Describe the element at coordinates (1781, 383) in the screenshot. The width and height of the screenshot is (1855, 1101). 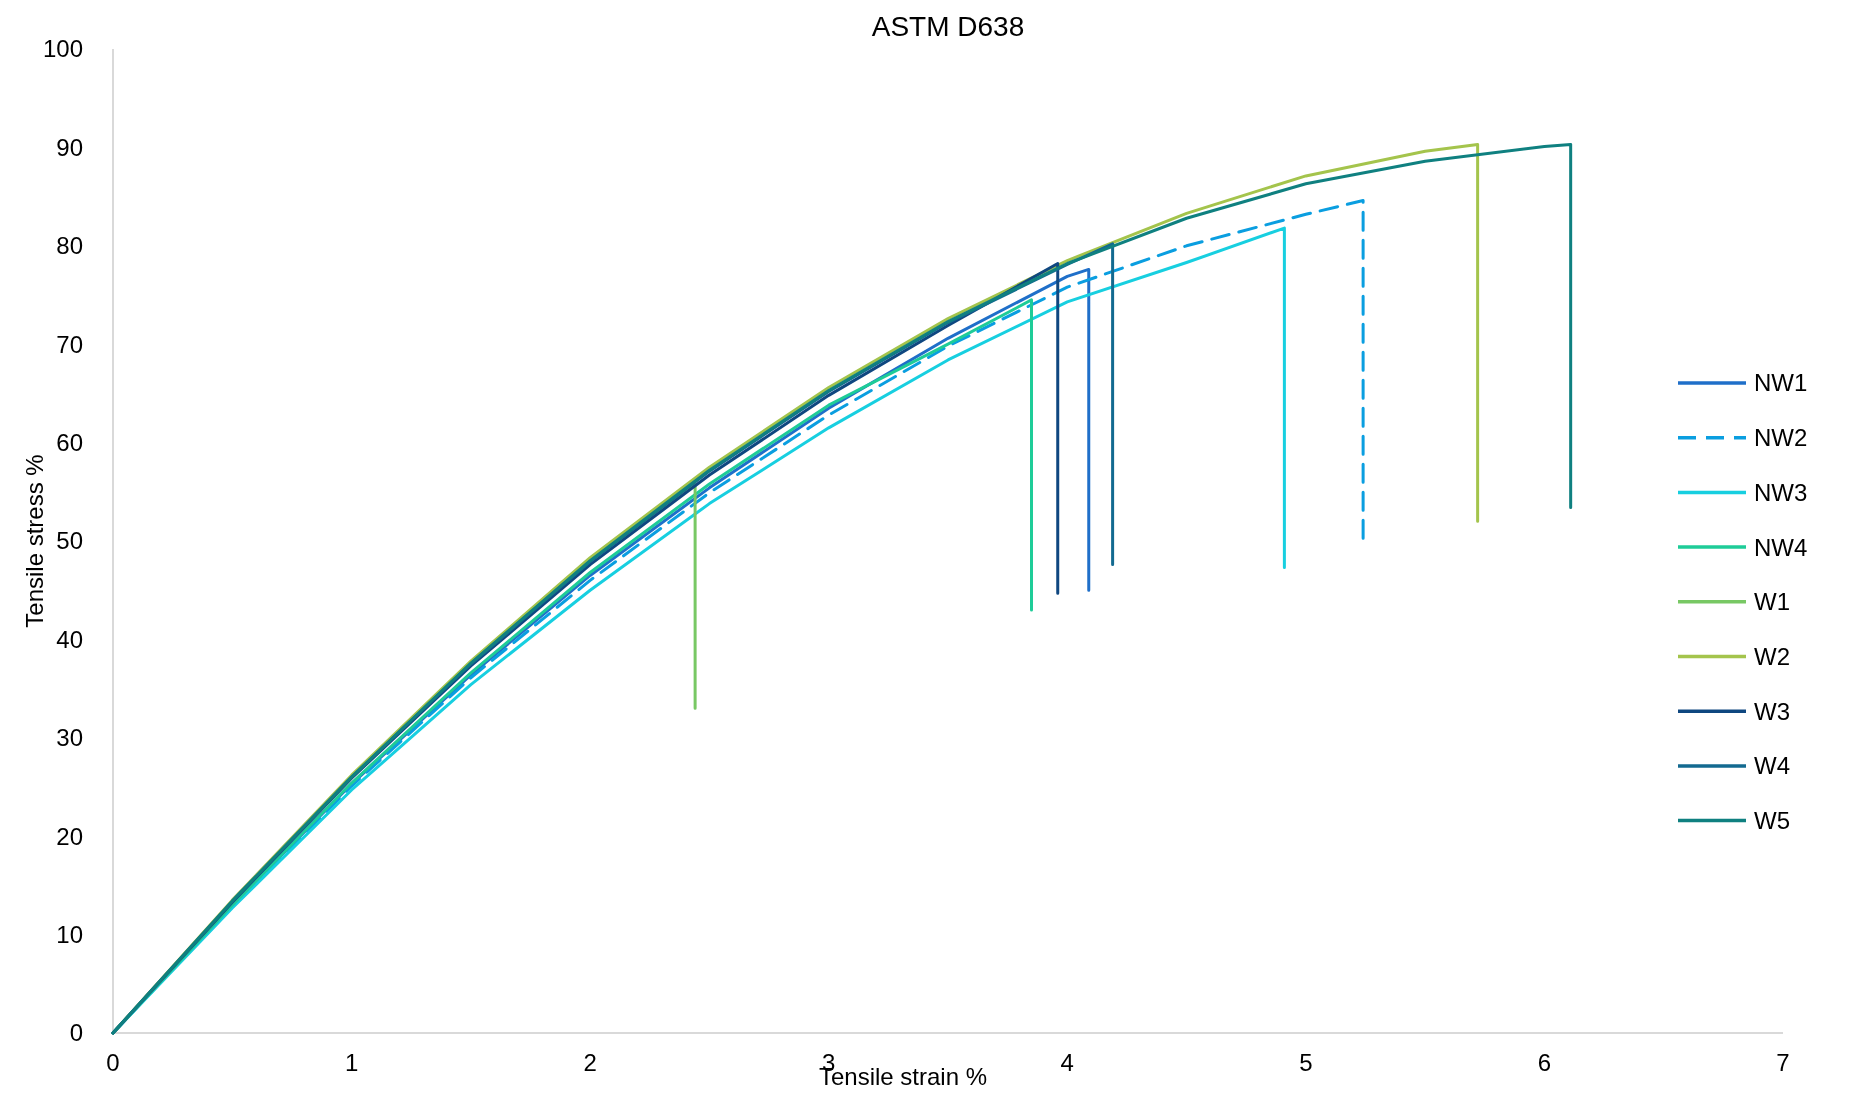
I see `legend-label: NW1` at that location.